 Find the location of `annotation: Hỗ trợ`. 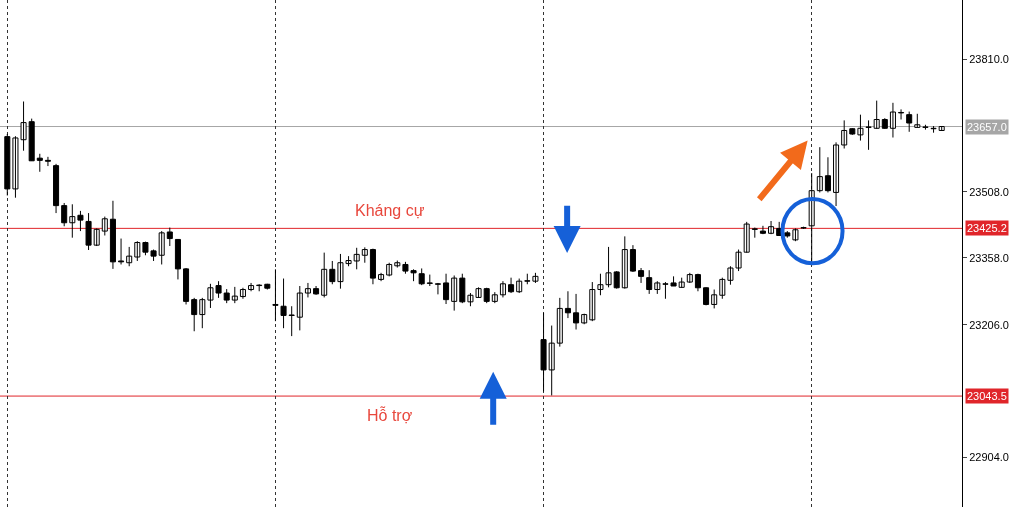

annotation: Hỗ trợ is located at coordinates (390, 415).